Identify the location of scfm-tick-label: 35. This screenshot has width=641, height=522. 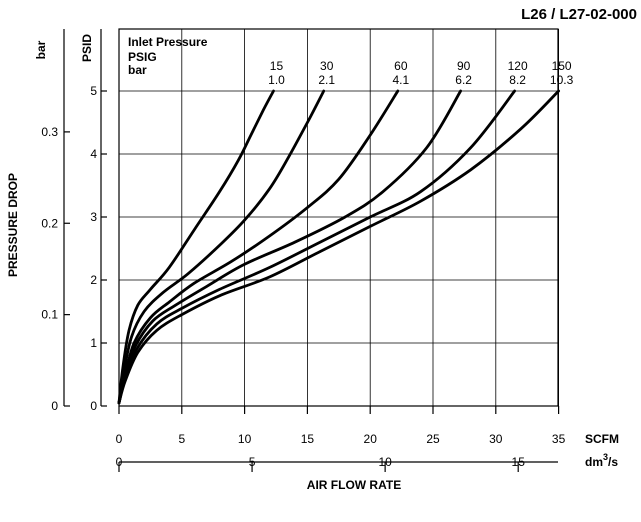
(559, 439).